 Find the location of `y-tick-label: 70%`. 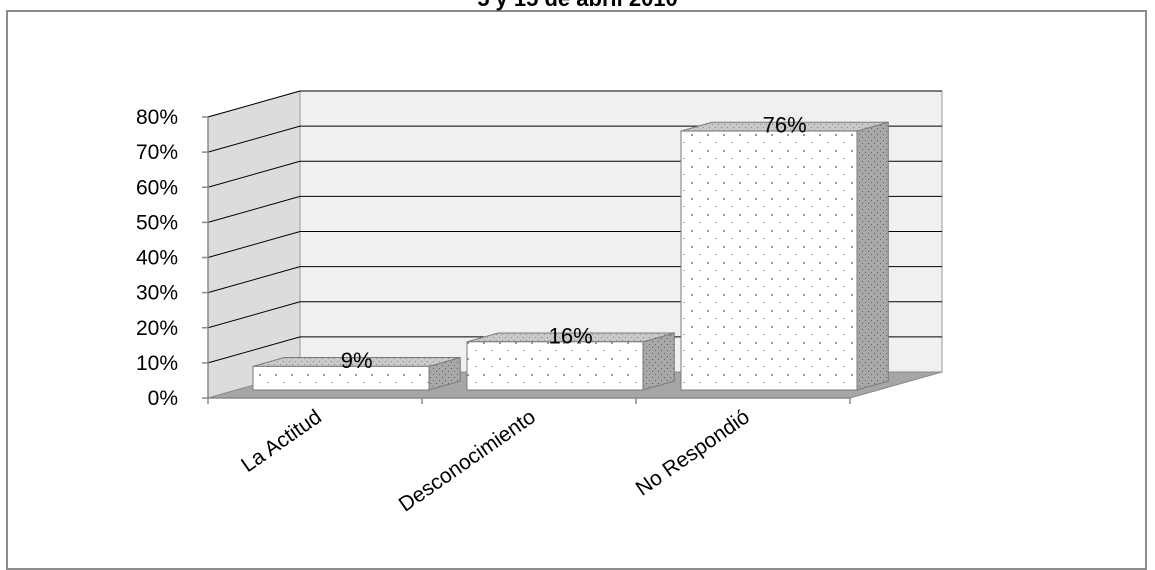

y-tick-label: 70% is located at coordinates (157, 152).